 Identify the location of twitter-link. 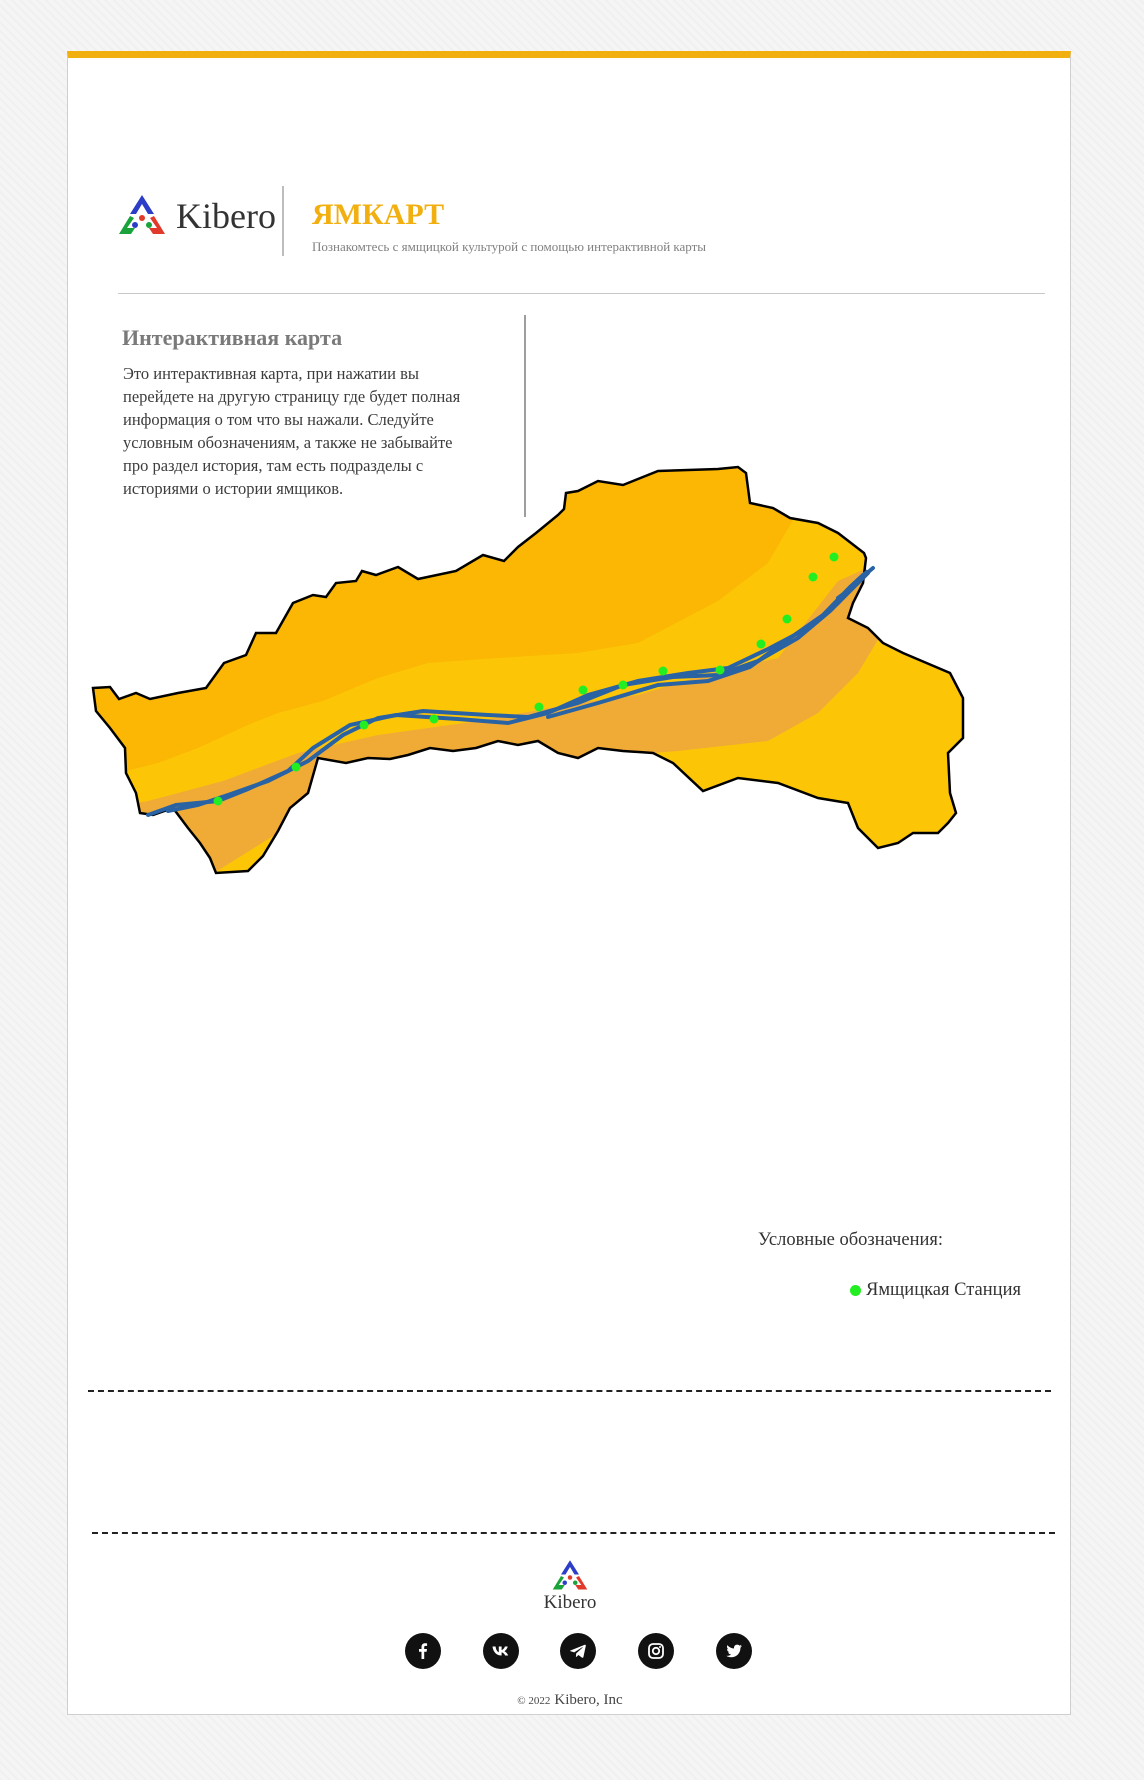
(734, 1651).